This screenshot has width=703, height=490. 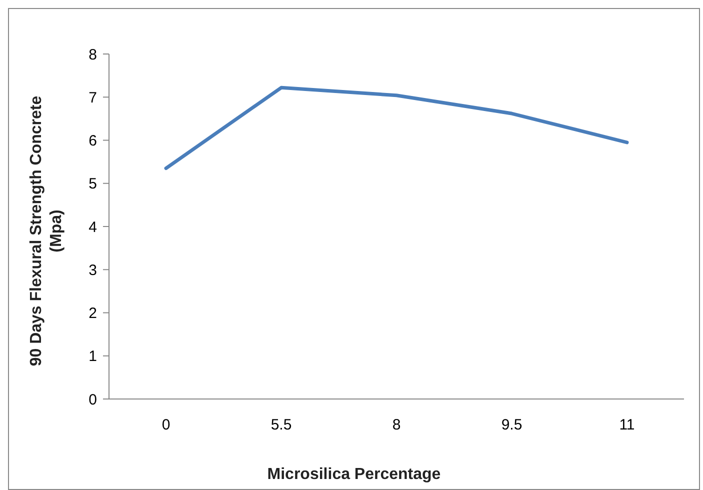 I want to click on y-tick-label: 4, so click(x=92, y=227).